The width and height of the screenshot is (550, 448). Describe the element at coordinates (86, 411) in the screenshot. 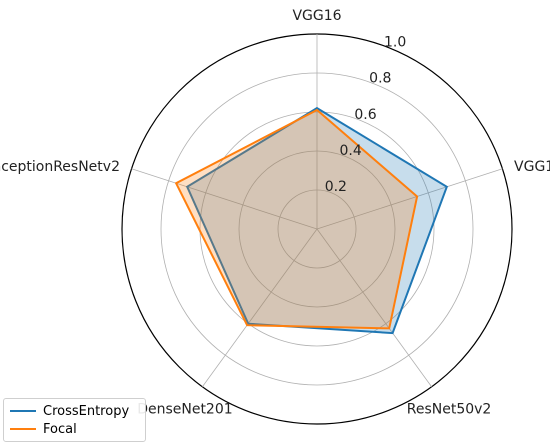

I see `legend-label-crossentropy: CrossEntropy` at that location.